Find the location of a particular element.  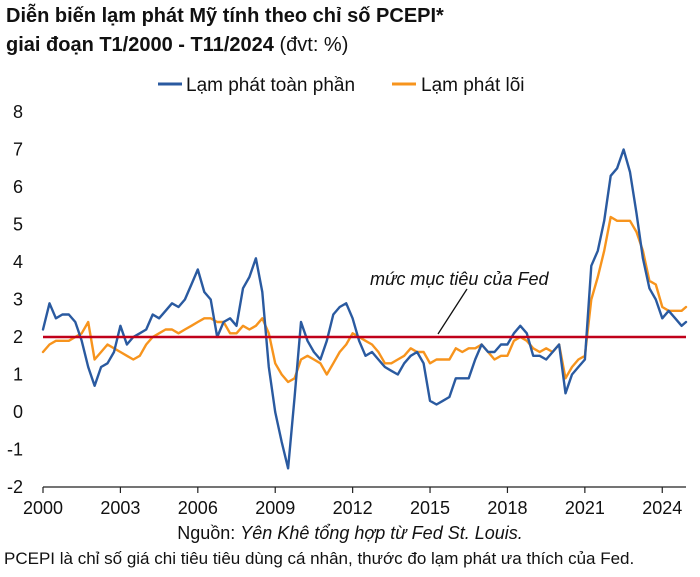

y-tick-label: 3 is located at coordinates (18, 300).